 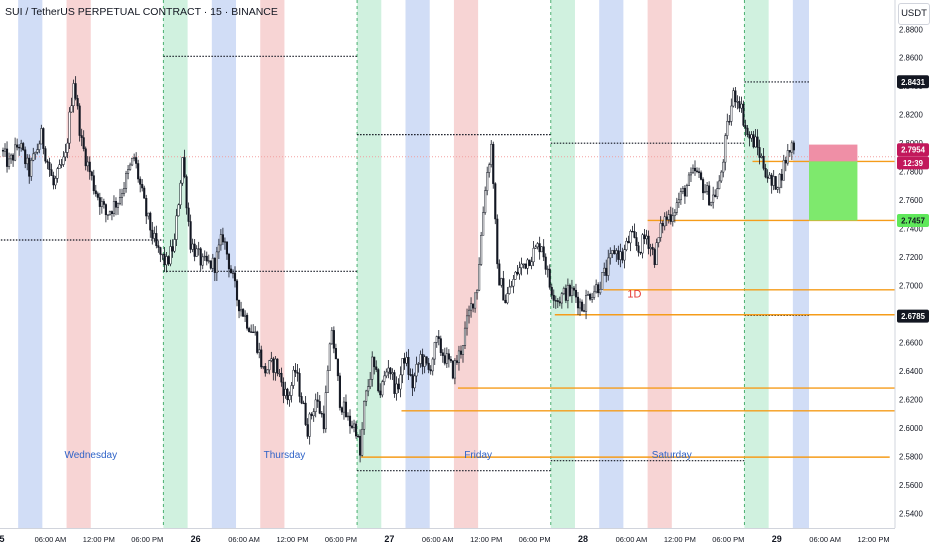 What do you see at coordinates (833, 191) in the screenshot?
I see `take-profit-zone` at bounding box center [833, 191].